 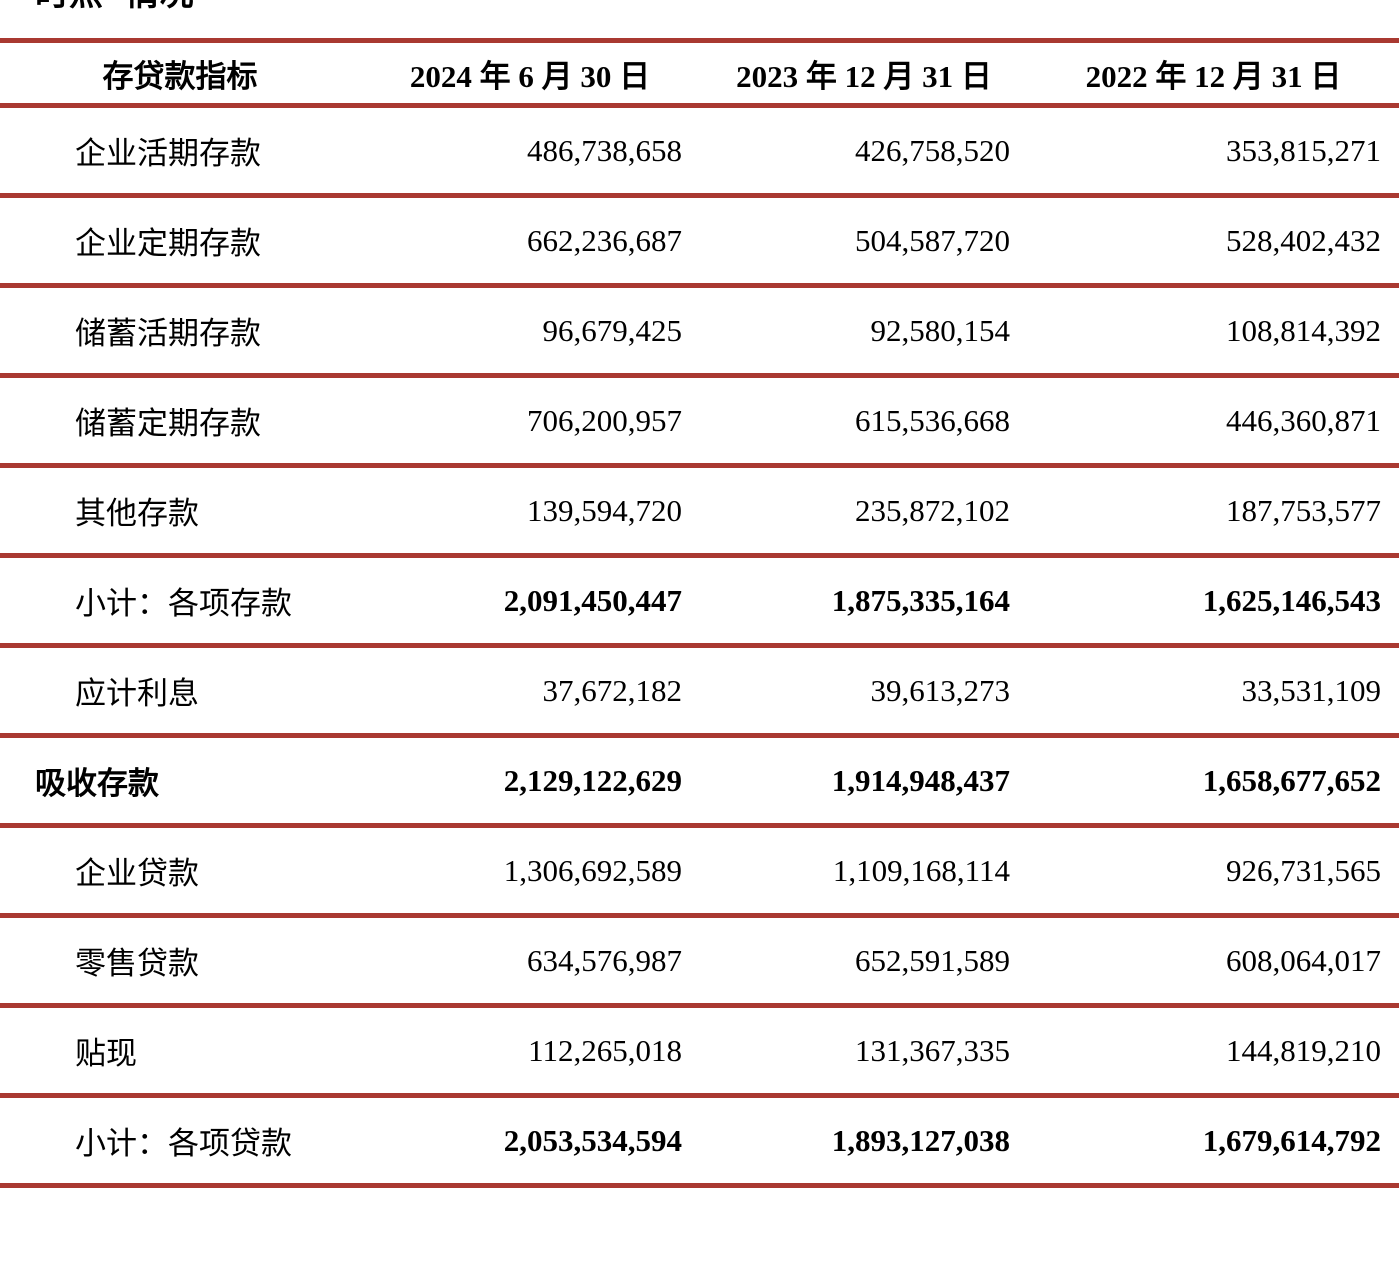 I want to click on row-value: 108,814,392, so click(x=1303, y=330).